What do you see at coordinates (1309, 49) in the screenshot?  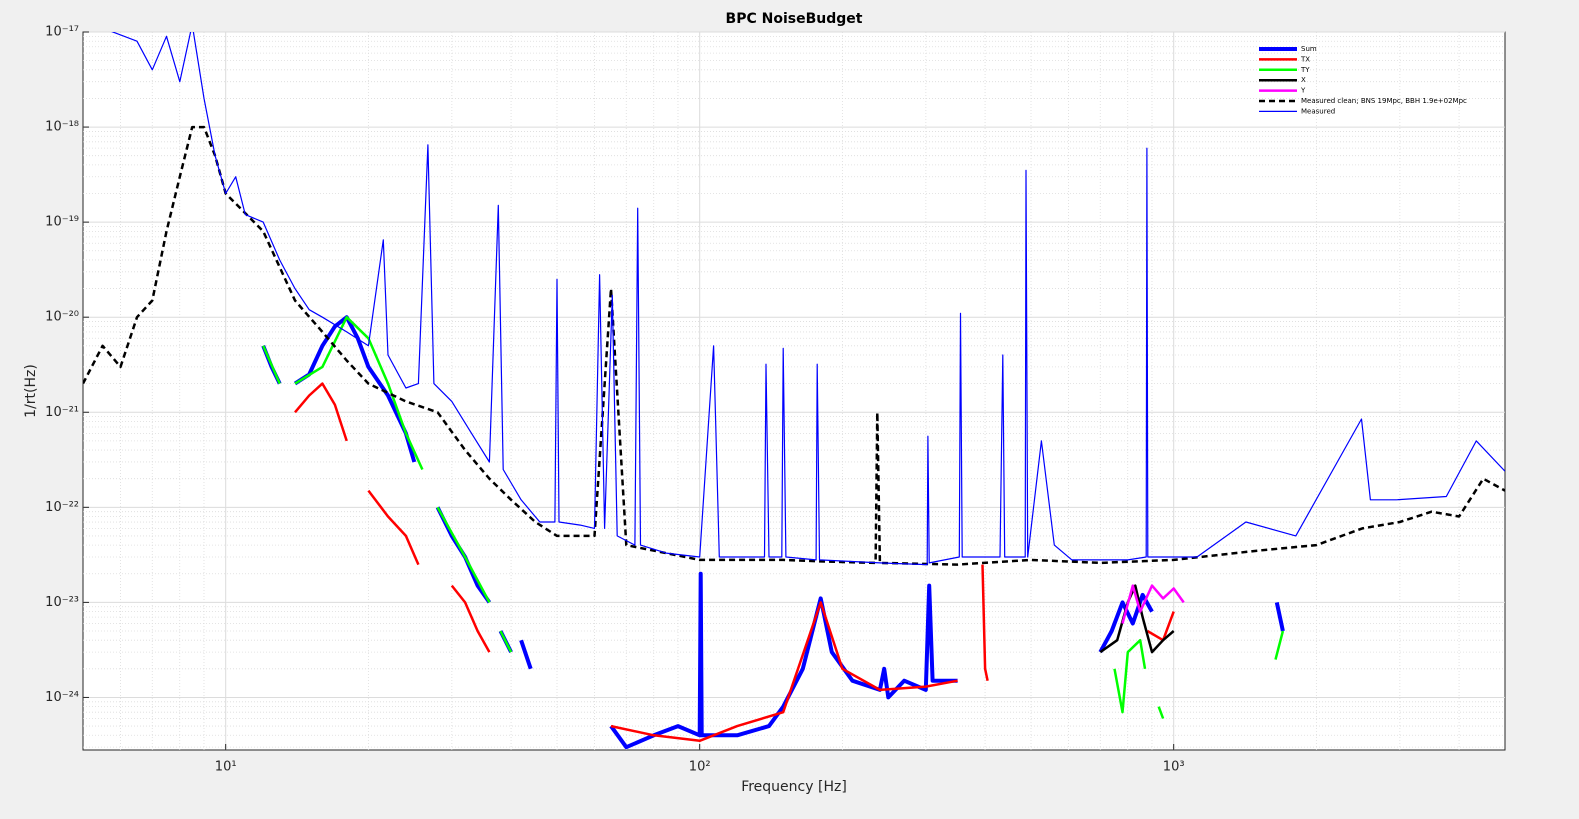 I see `legend-label: Sum` at bounding box center [1309, 49].